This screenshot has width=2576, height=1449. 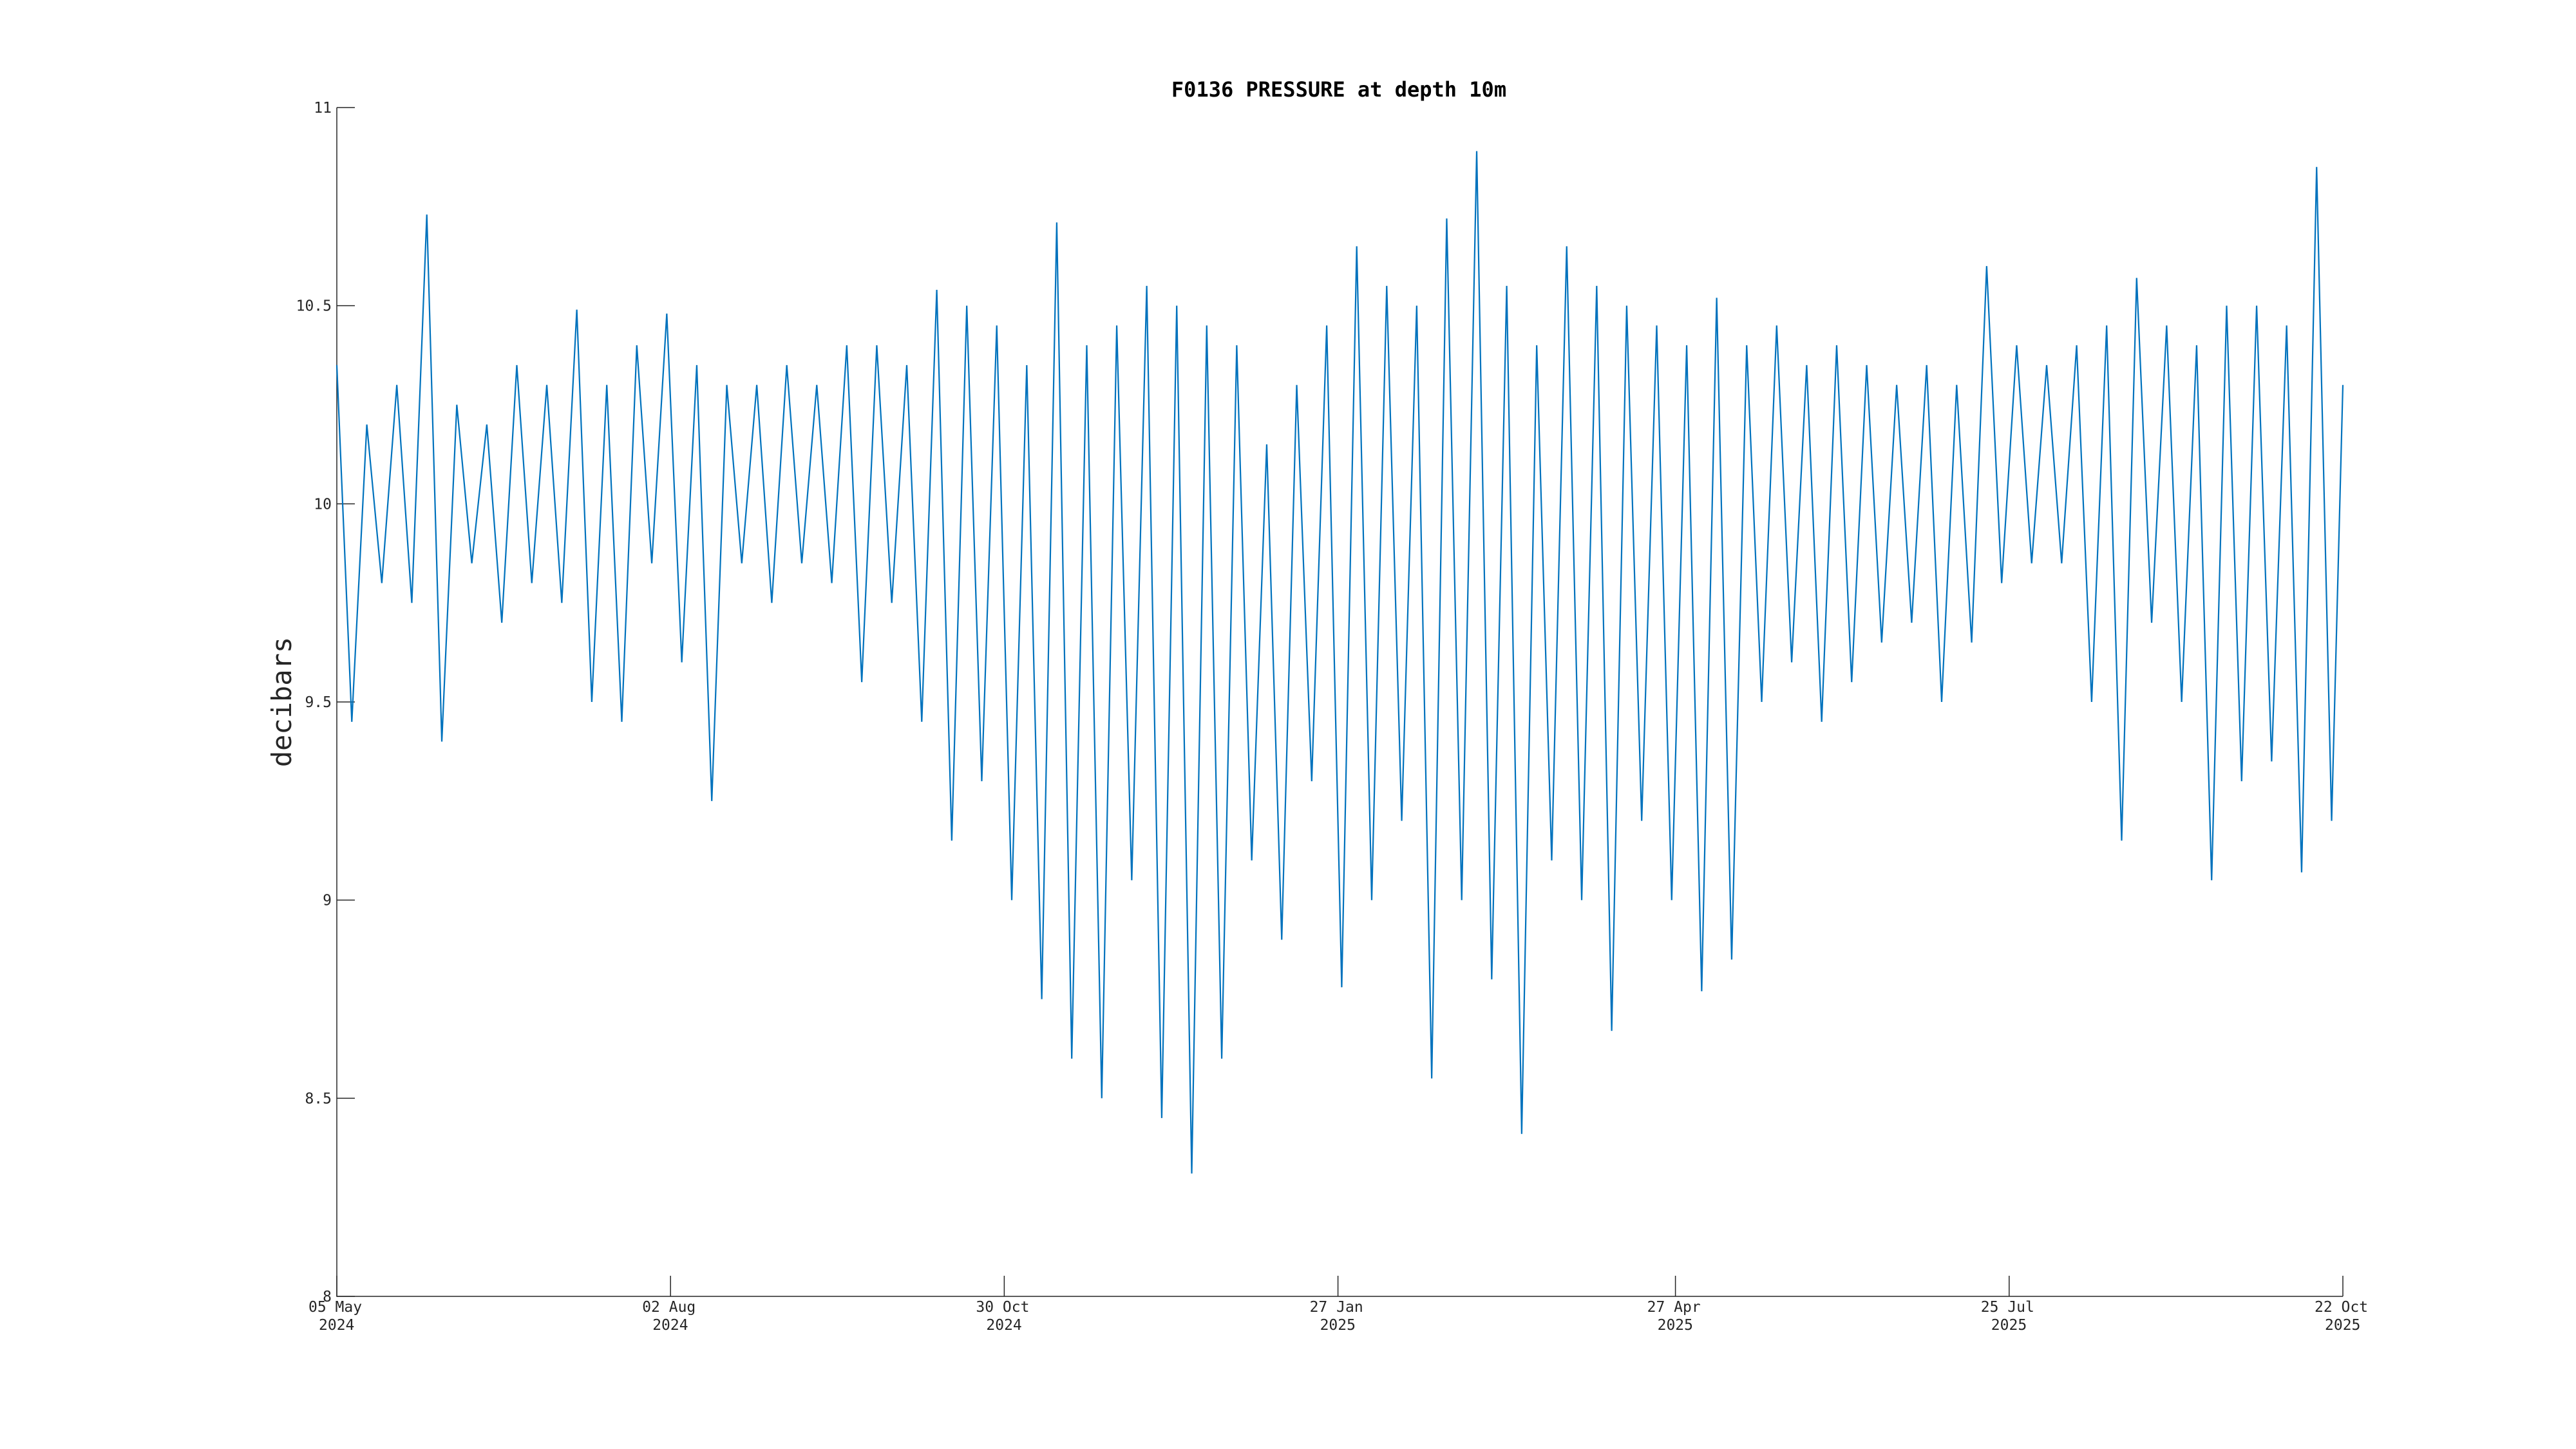 I want to click on x-tick-label: 22 Oct 2025, so click(x=2341, y=1317).